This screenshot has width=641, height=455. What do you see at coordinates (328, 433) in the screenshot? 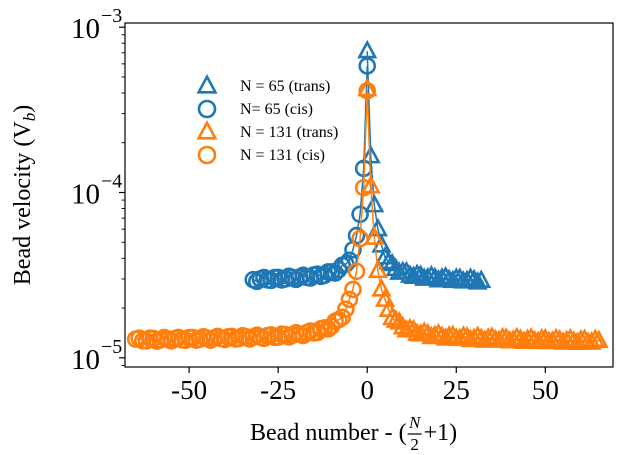
I see `x-axis-label: Bead number - (` at bounding box center [328, 433].